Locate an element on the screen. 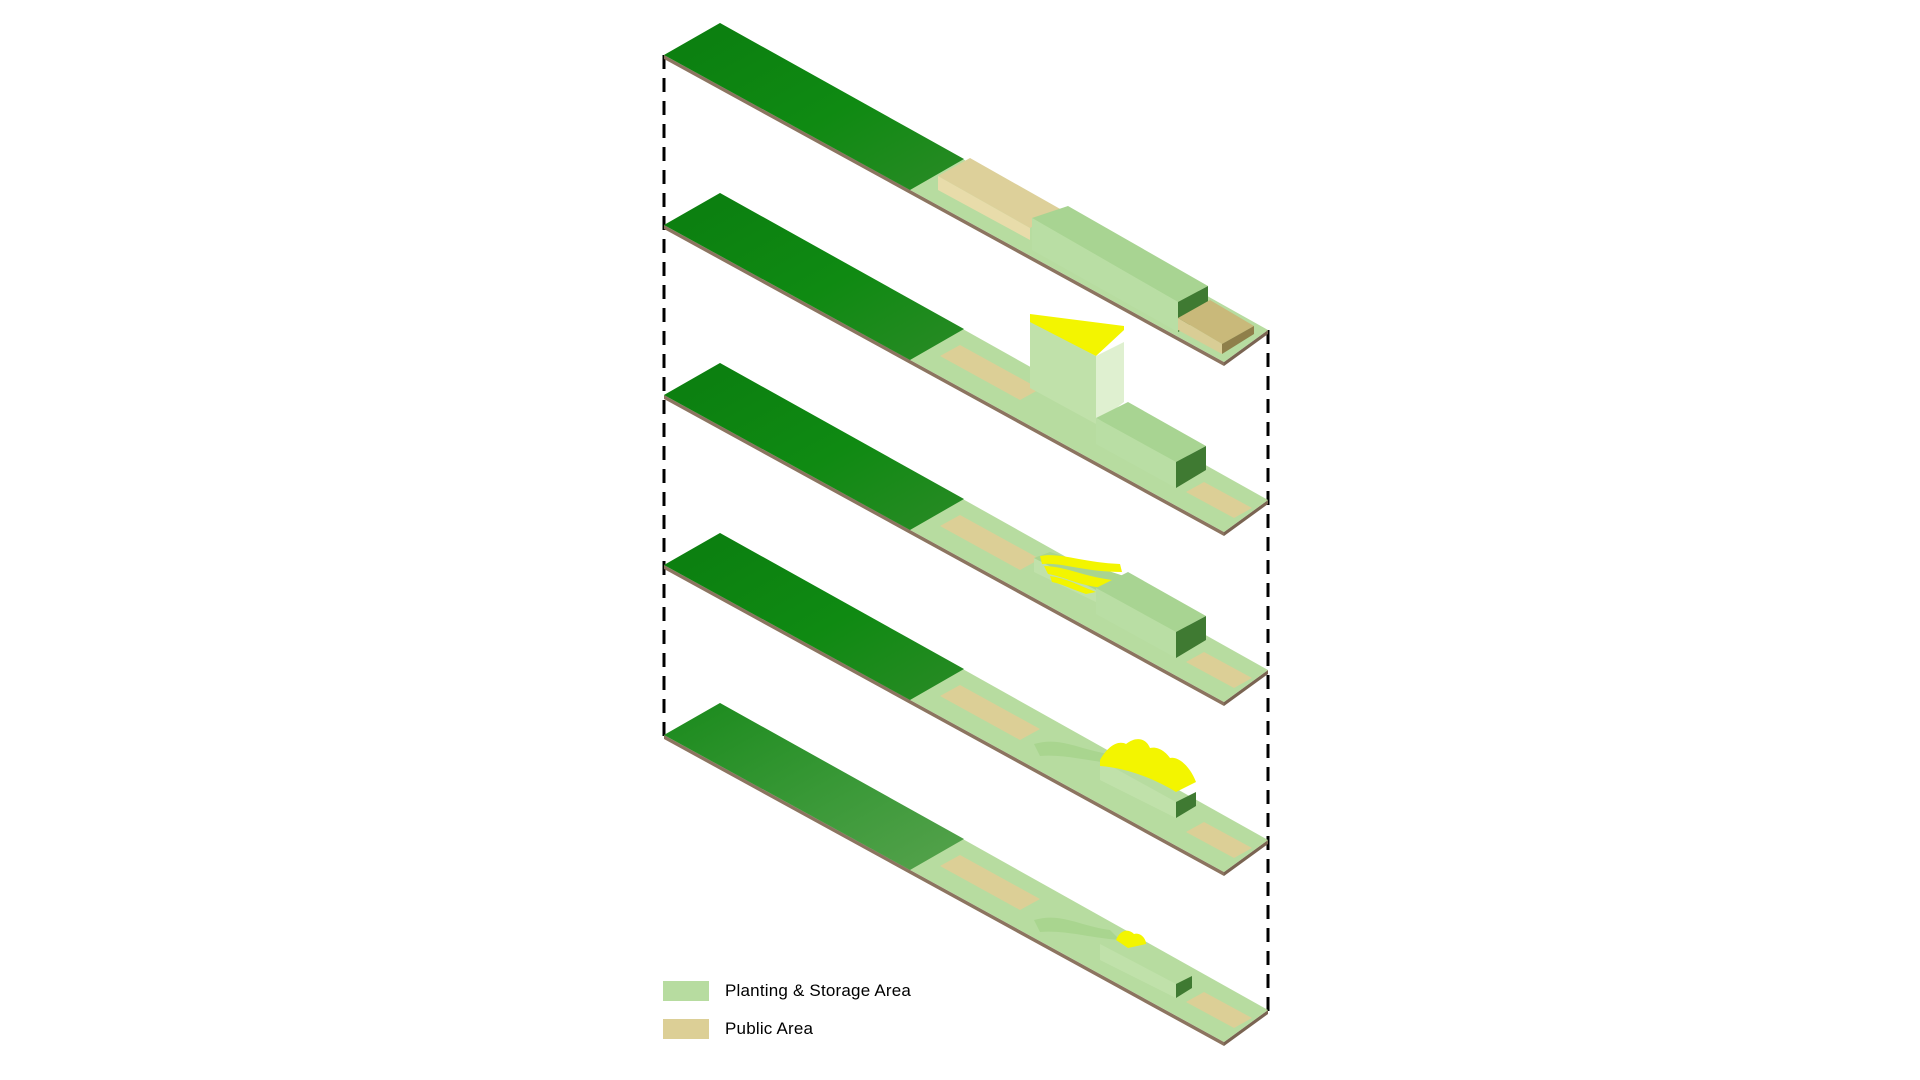 This screenshot has width=1920, height=1080. public-box-top is located at coordinates (1000, 193).